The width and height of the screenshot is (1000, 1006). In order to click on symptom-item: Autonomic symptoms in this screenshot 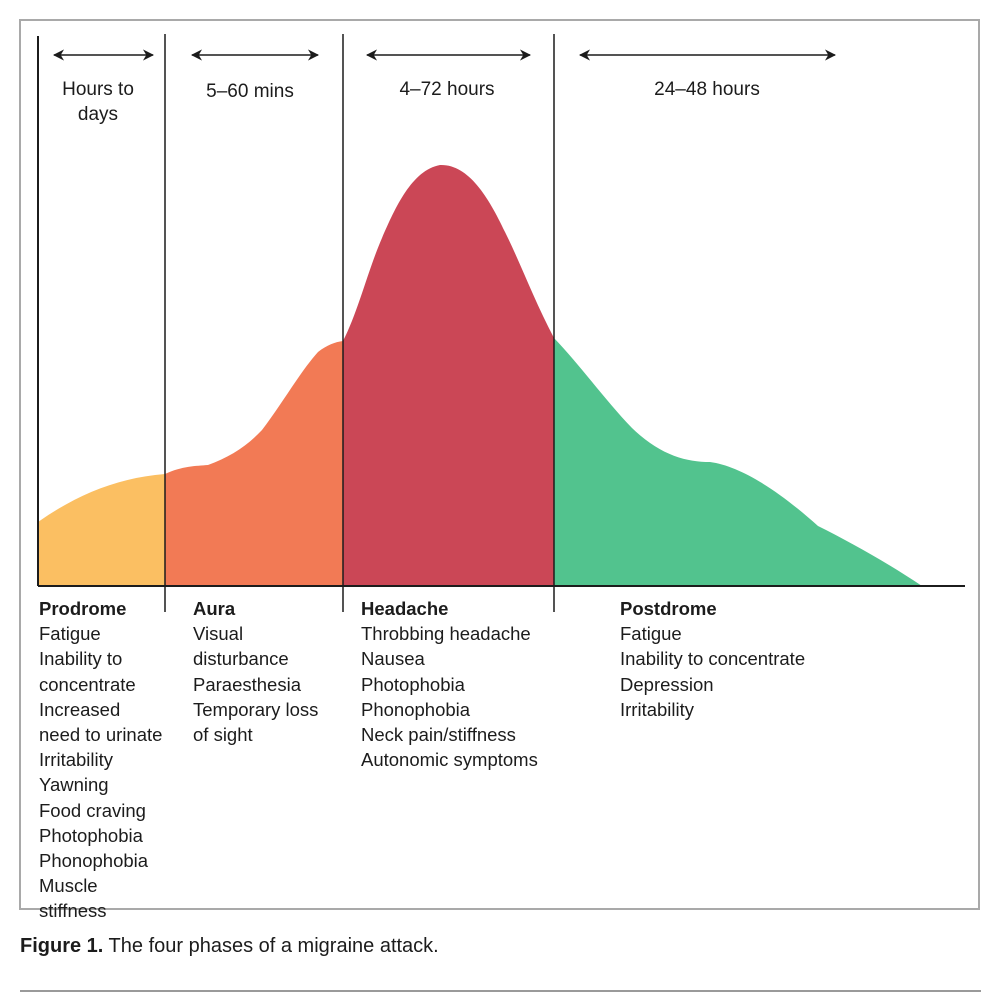, I will do `click(449, 760)`.